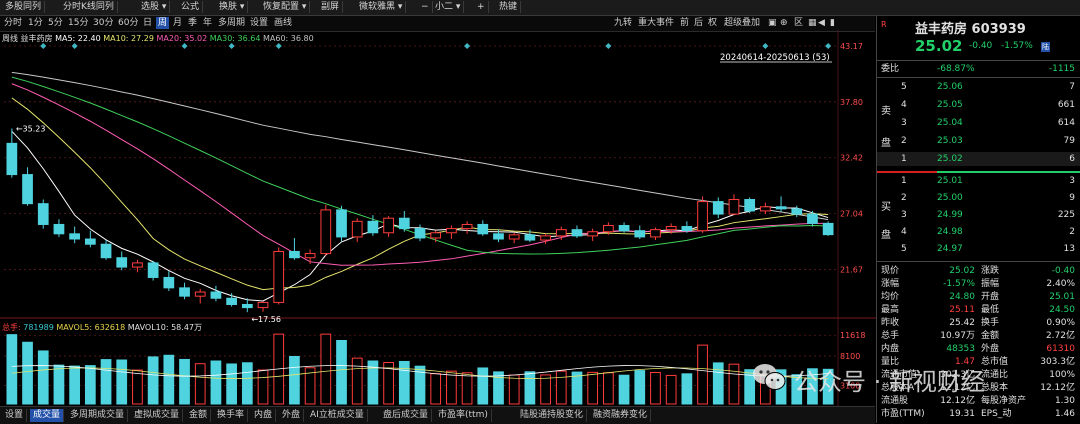  Describe the element at coordinates (988, 198) in the screenshot. I see `bid-level-2: 2 25.00 9` at that location.